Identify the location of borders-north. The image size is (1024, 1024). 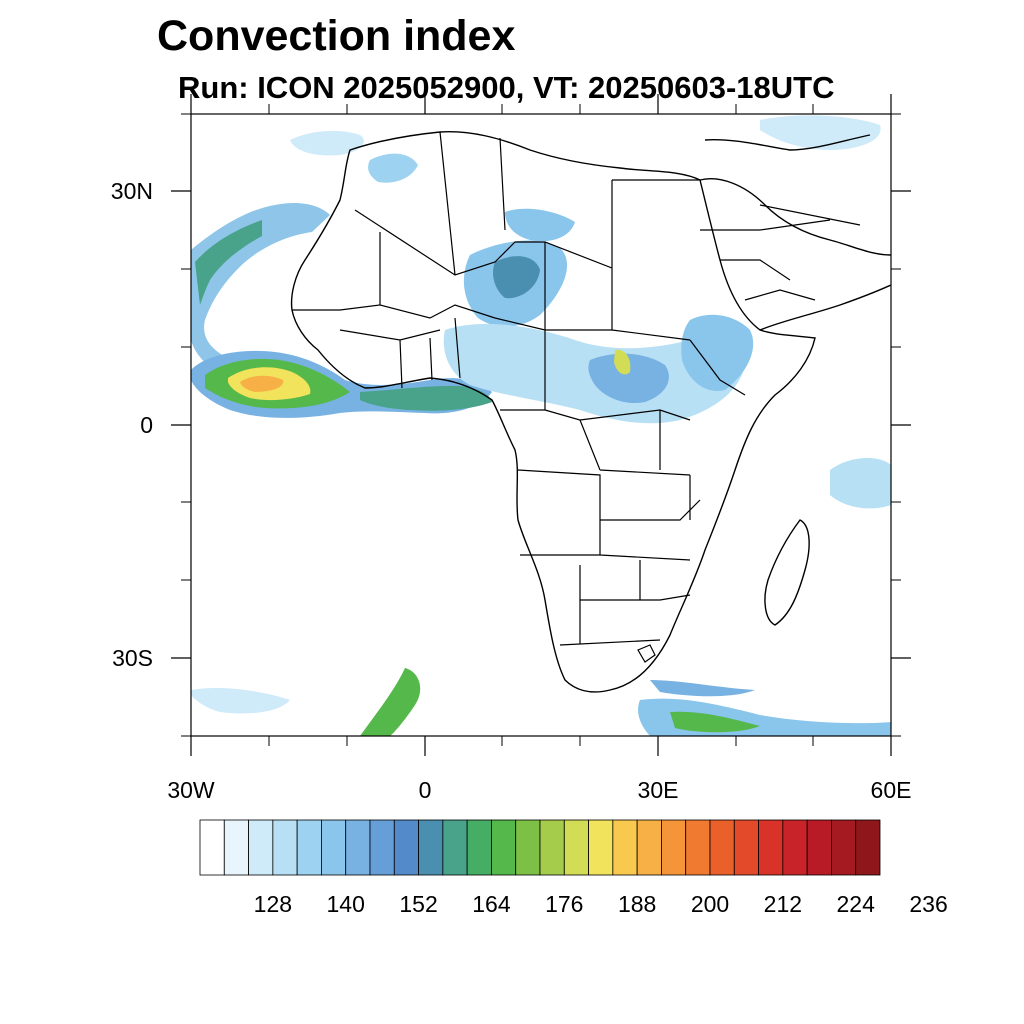
(527, 230).